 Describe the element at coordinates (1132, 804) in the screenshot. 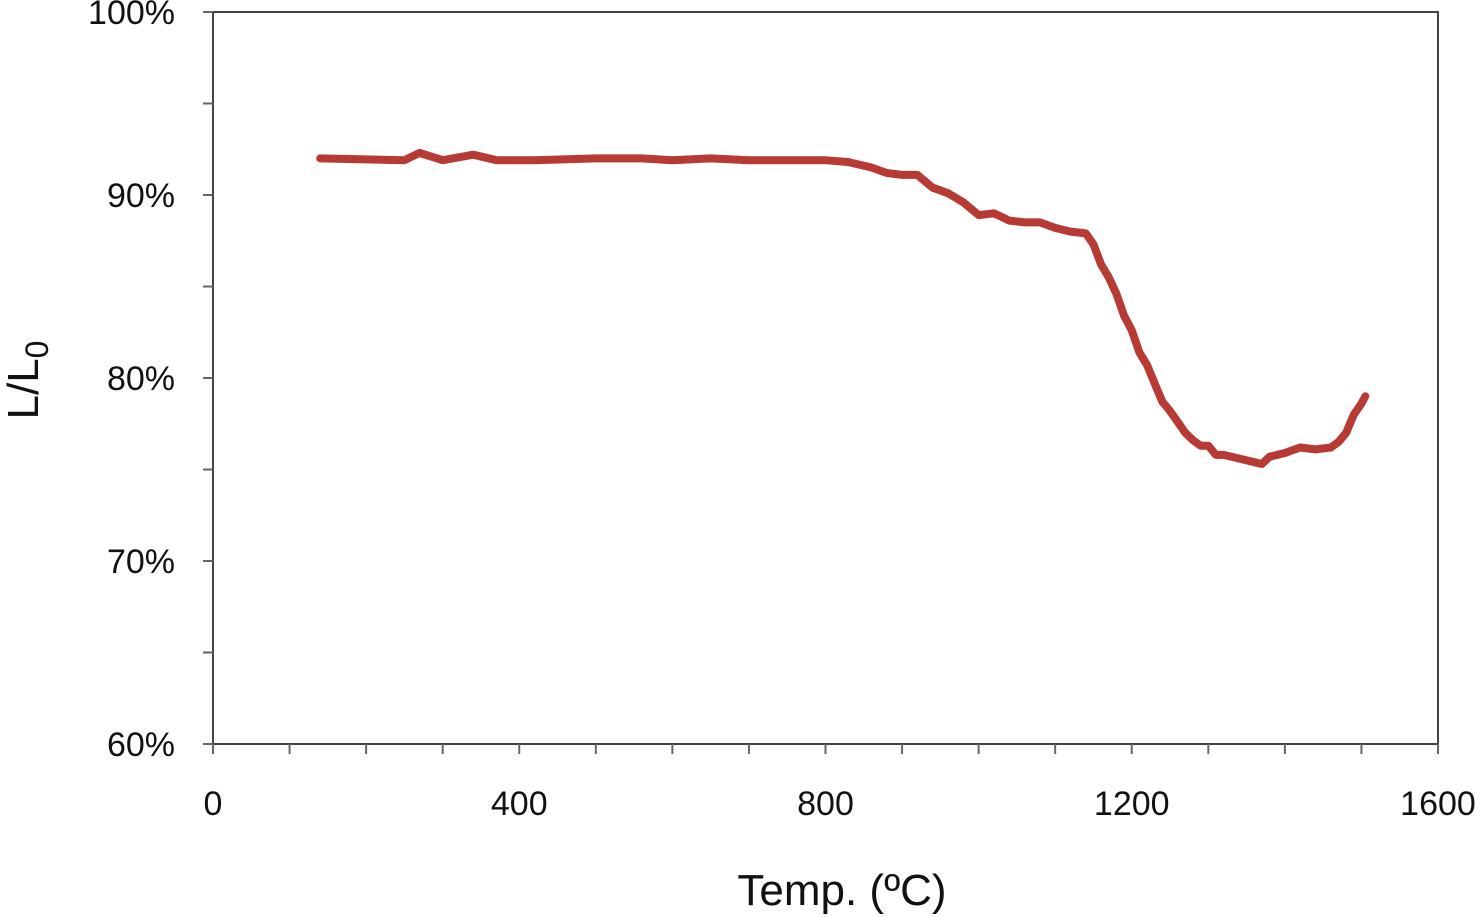

I see `x-tick-label: 1200` at that location.